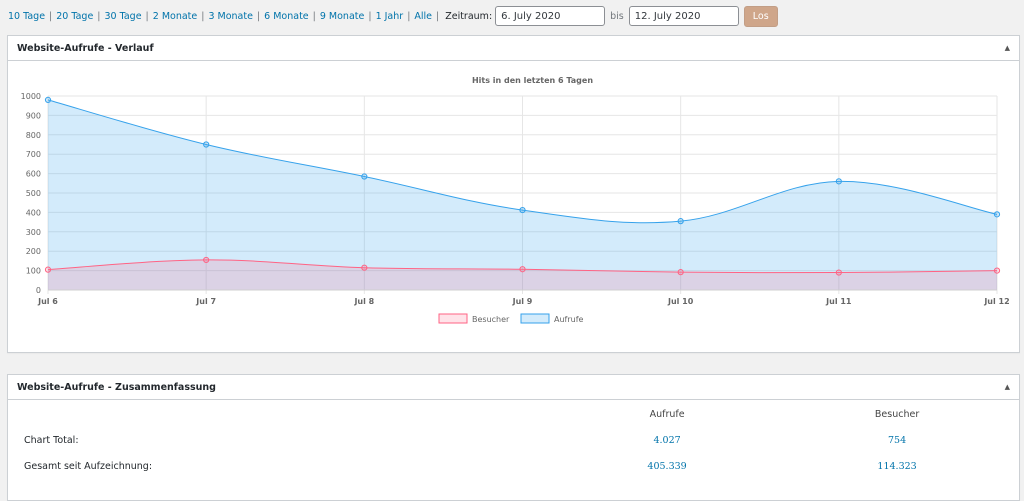  I want to click on y-tick-label: 700, so click(33, 154).